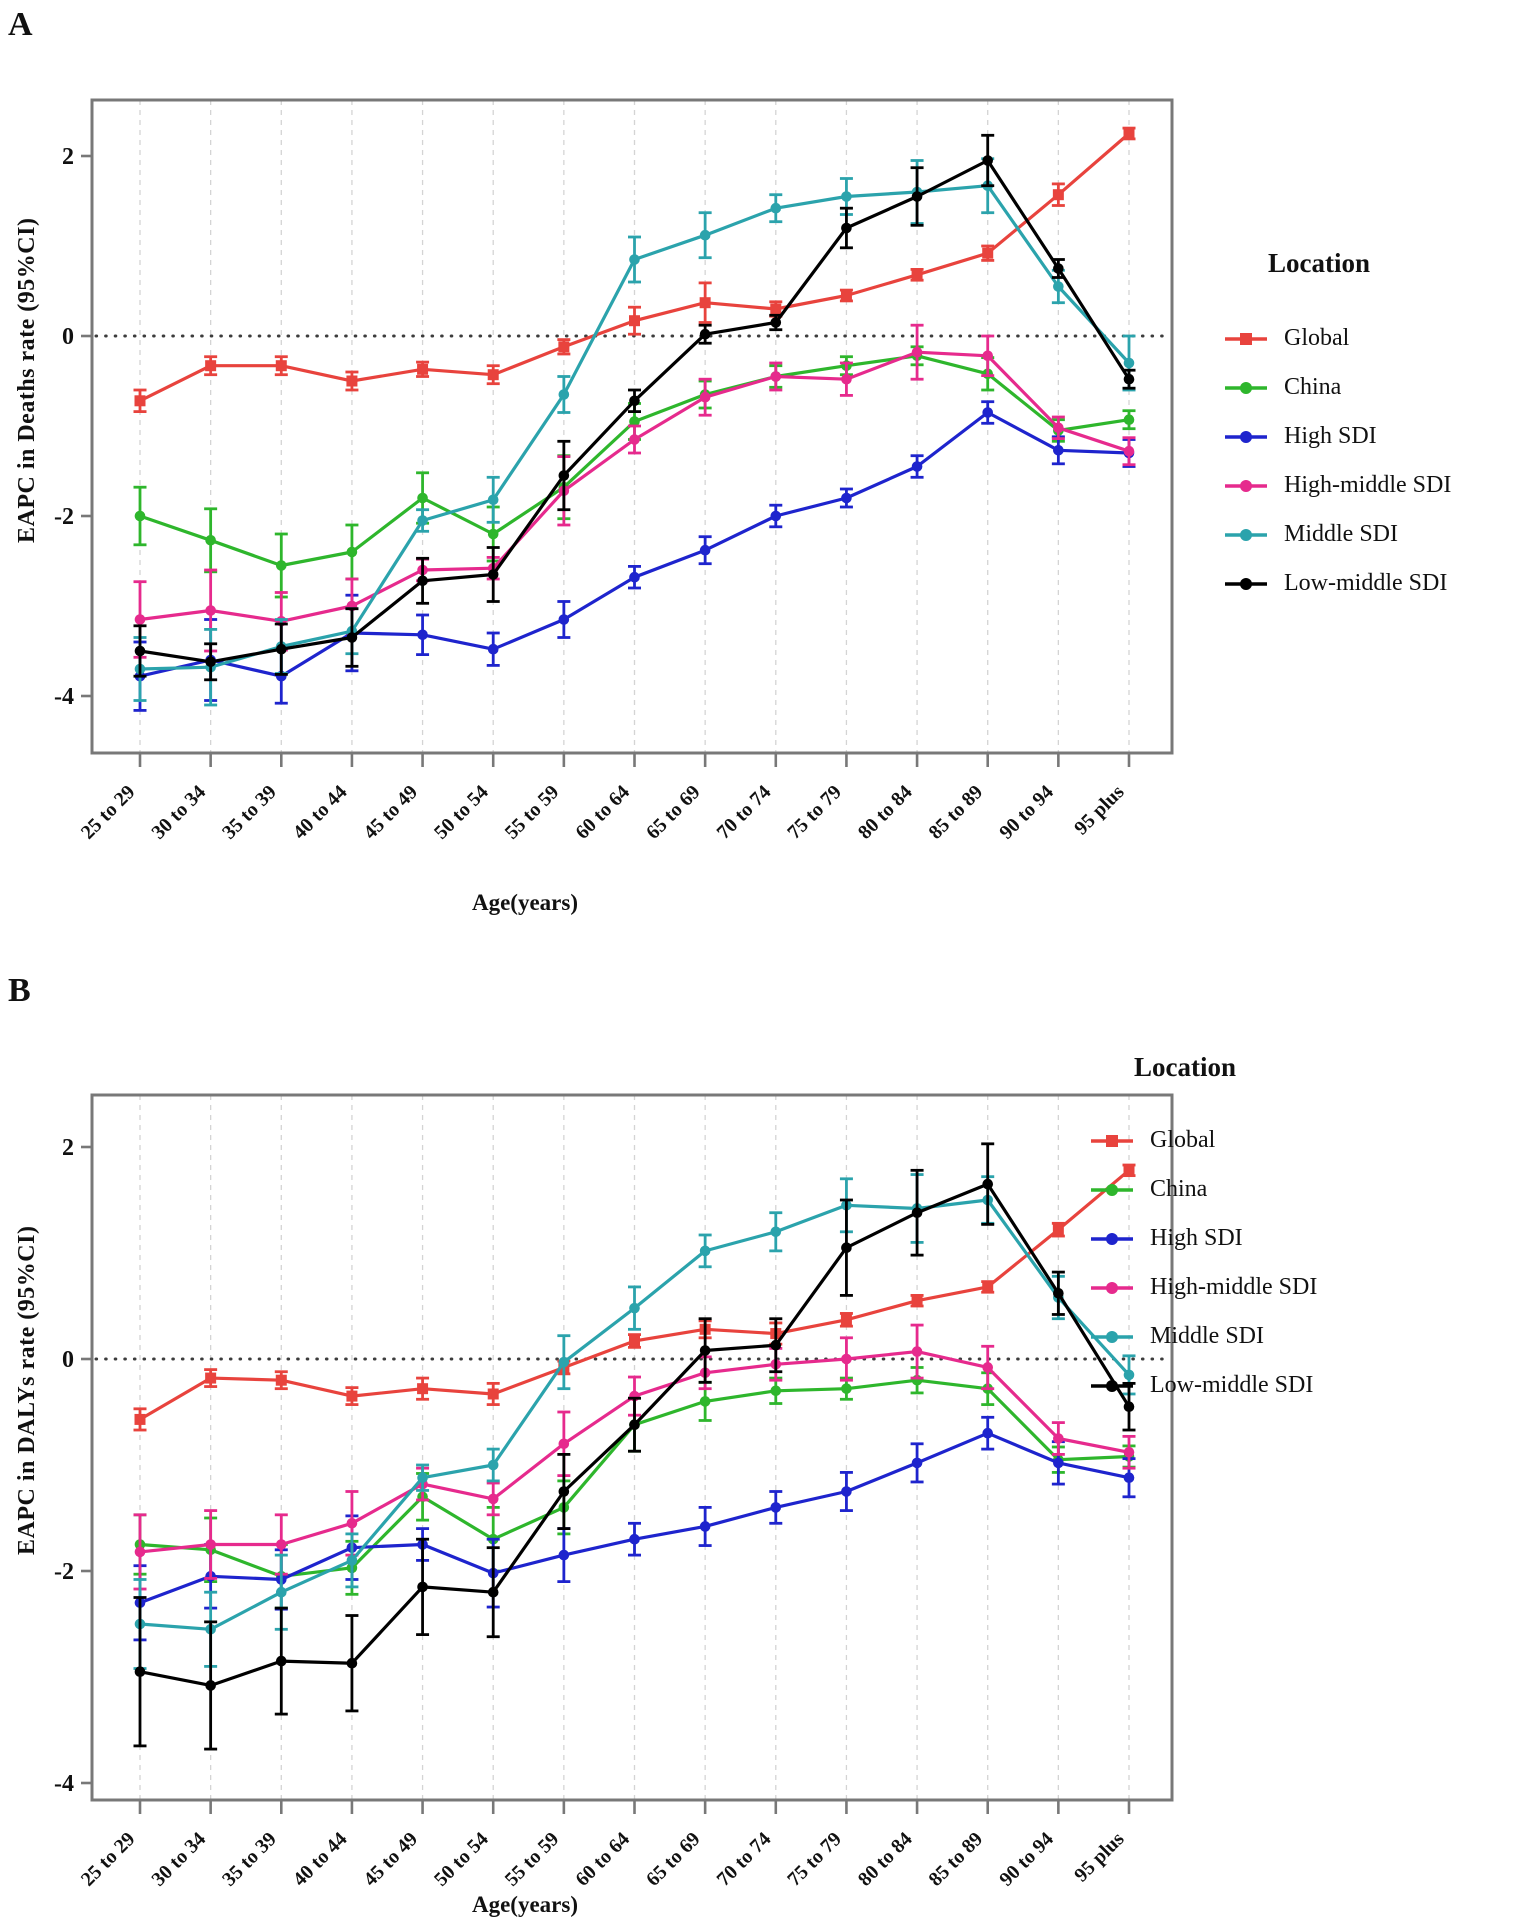  What do you see at coordinates (814, 812) in the screenshot?
I see `x-tick-label: 75 to 79` at bounding box center [814, 812].